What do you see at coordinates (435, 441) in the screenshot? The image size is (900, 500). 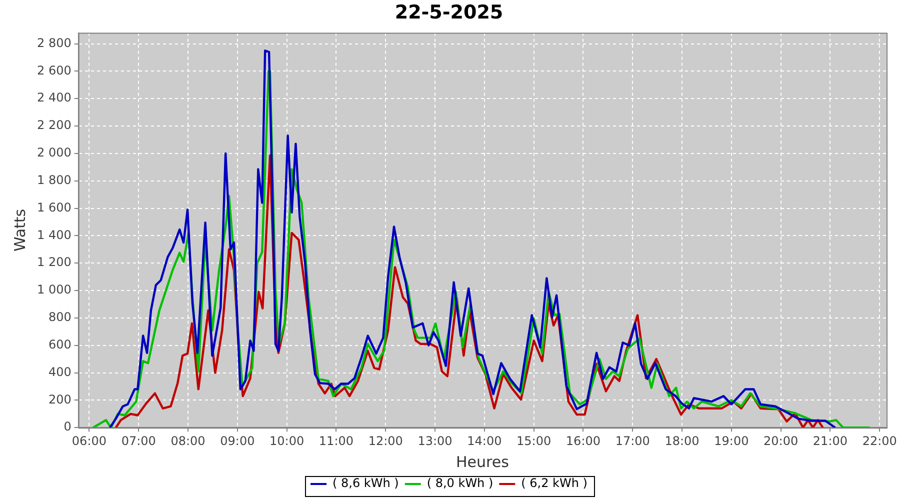 I see `x-tick-label: 13:00` at bounding box center [435, 441].